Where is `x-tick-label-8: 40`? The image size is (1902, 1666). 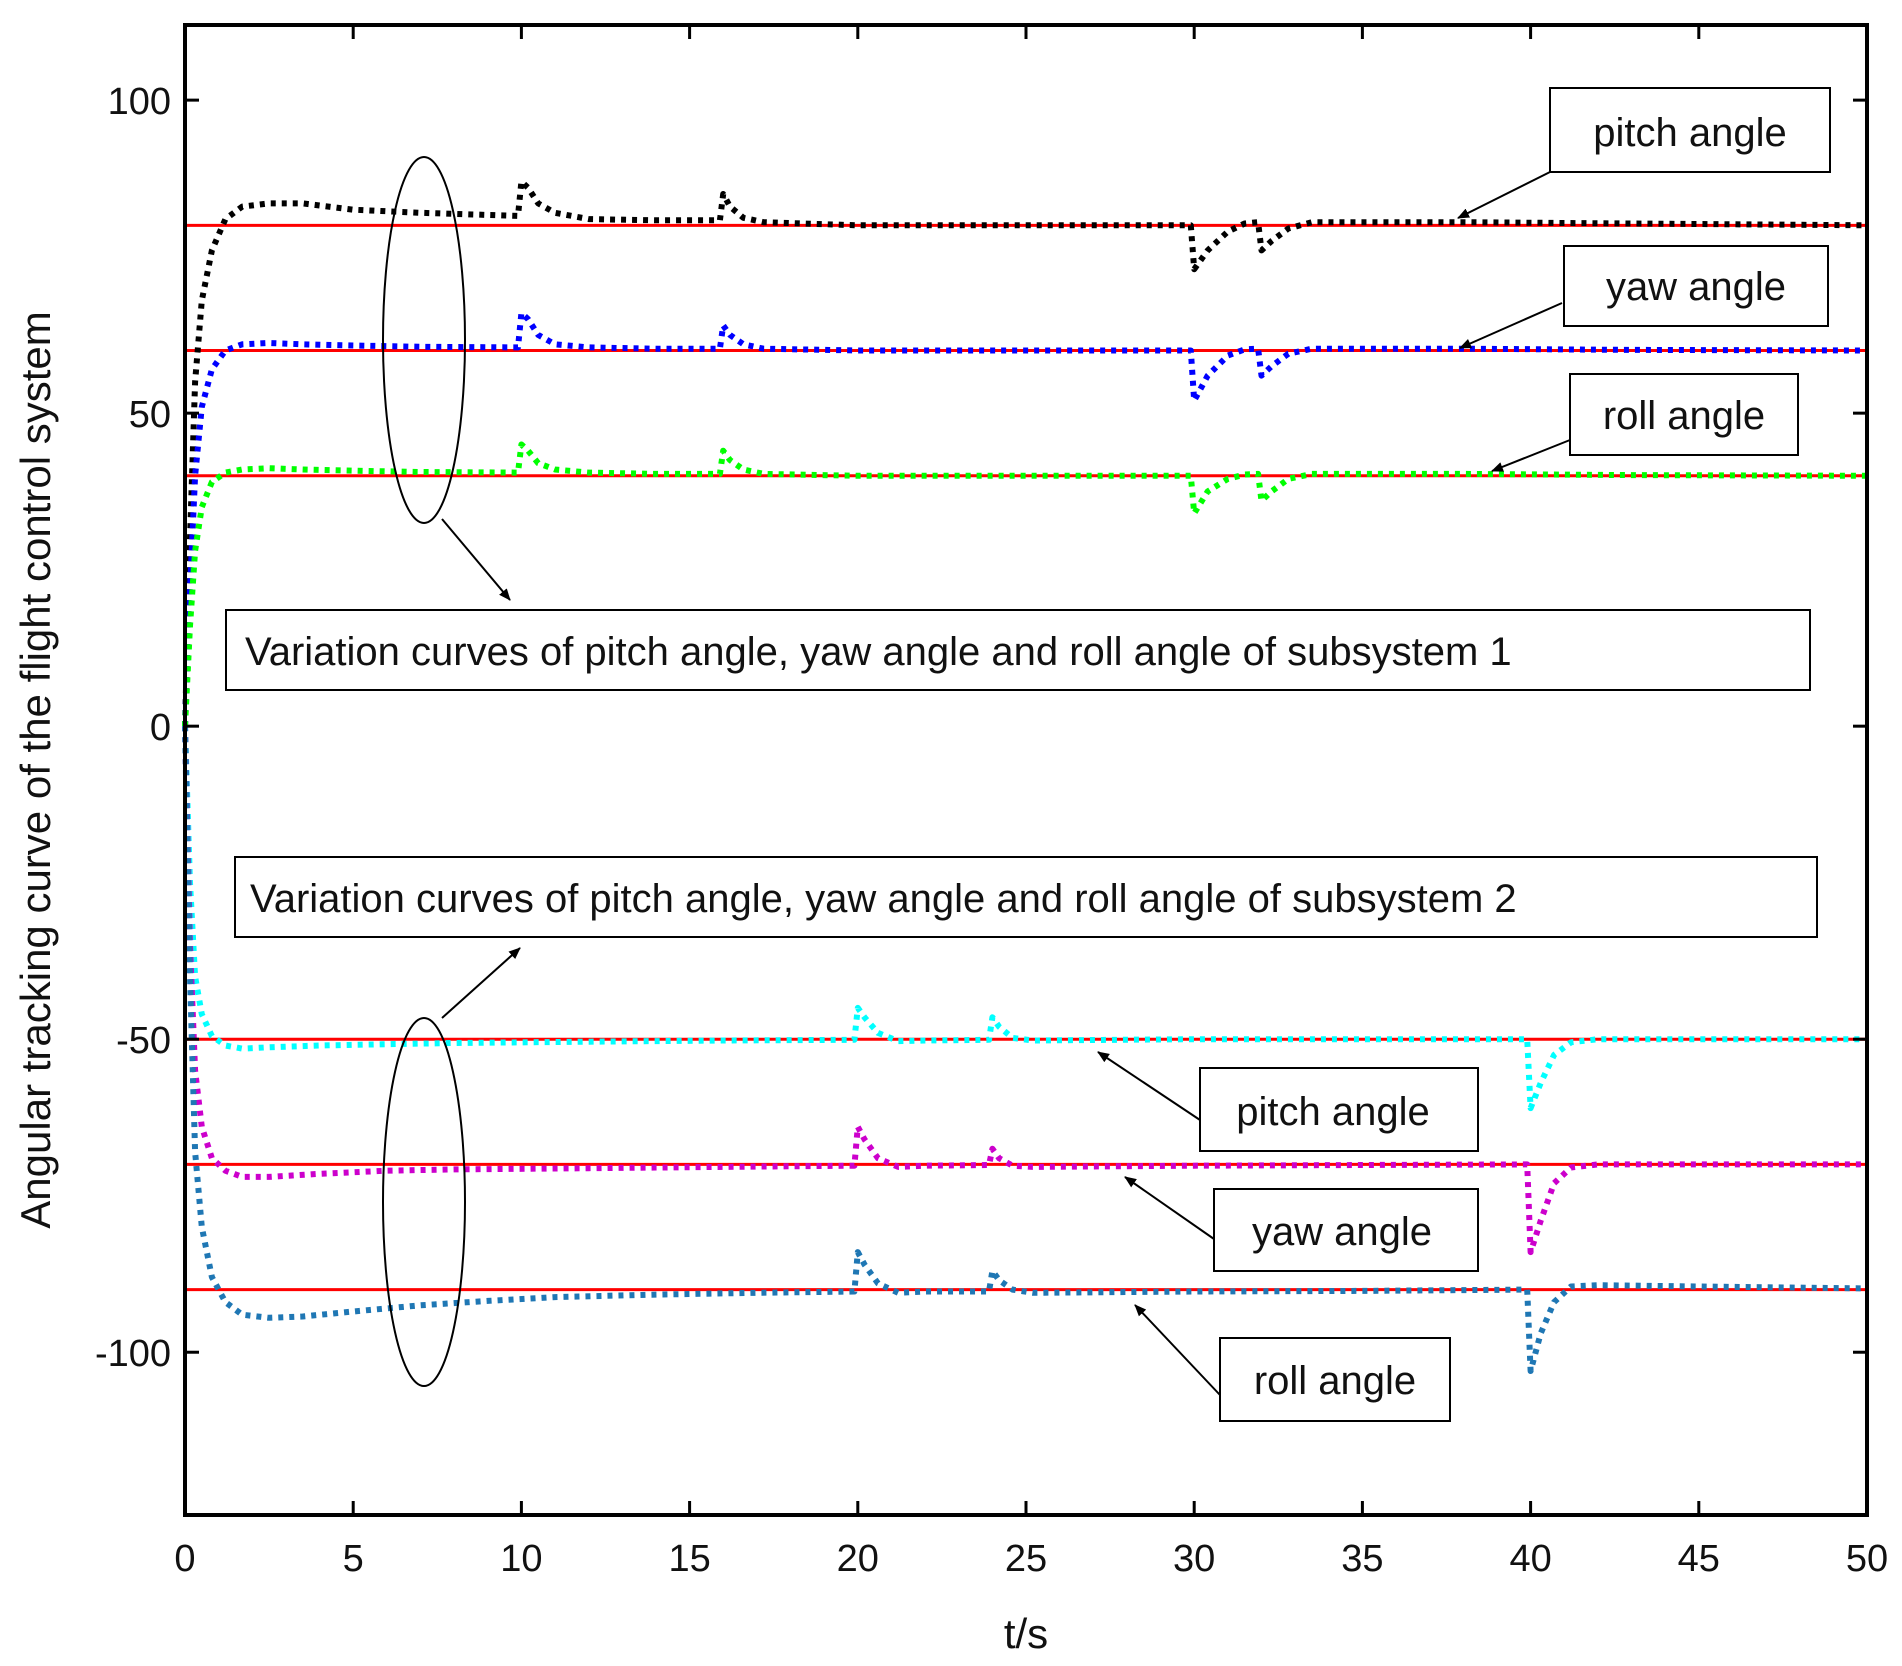
x-tick-label-8: 40 is located at coordinates (1530, 1559).